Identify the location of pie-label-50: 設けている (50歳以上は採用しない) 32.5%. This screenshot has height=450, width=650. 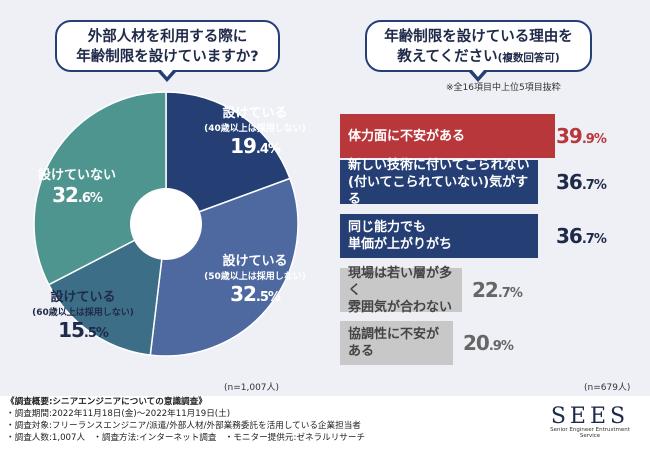
(255, 278).